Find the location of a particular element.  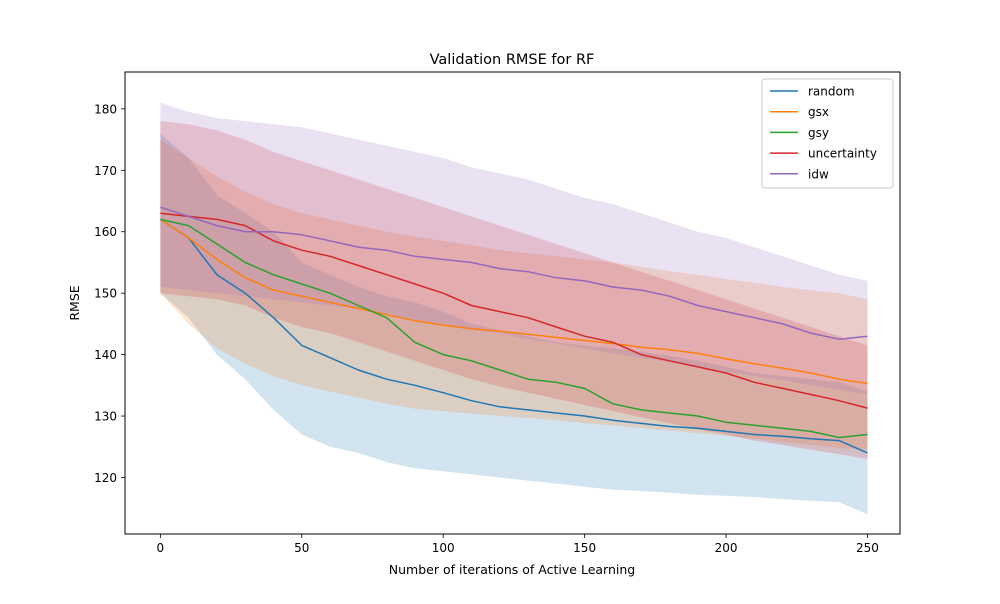

x-tick-label: 200 is located at coordinates (726, 548).